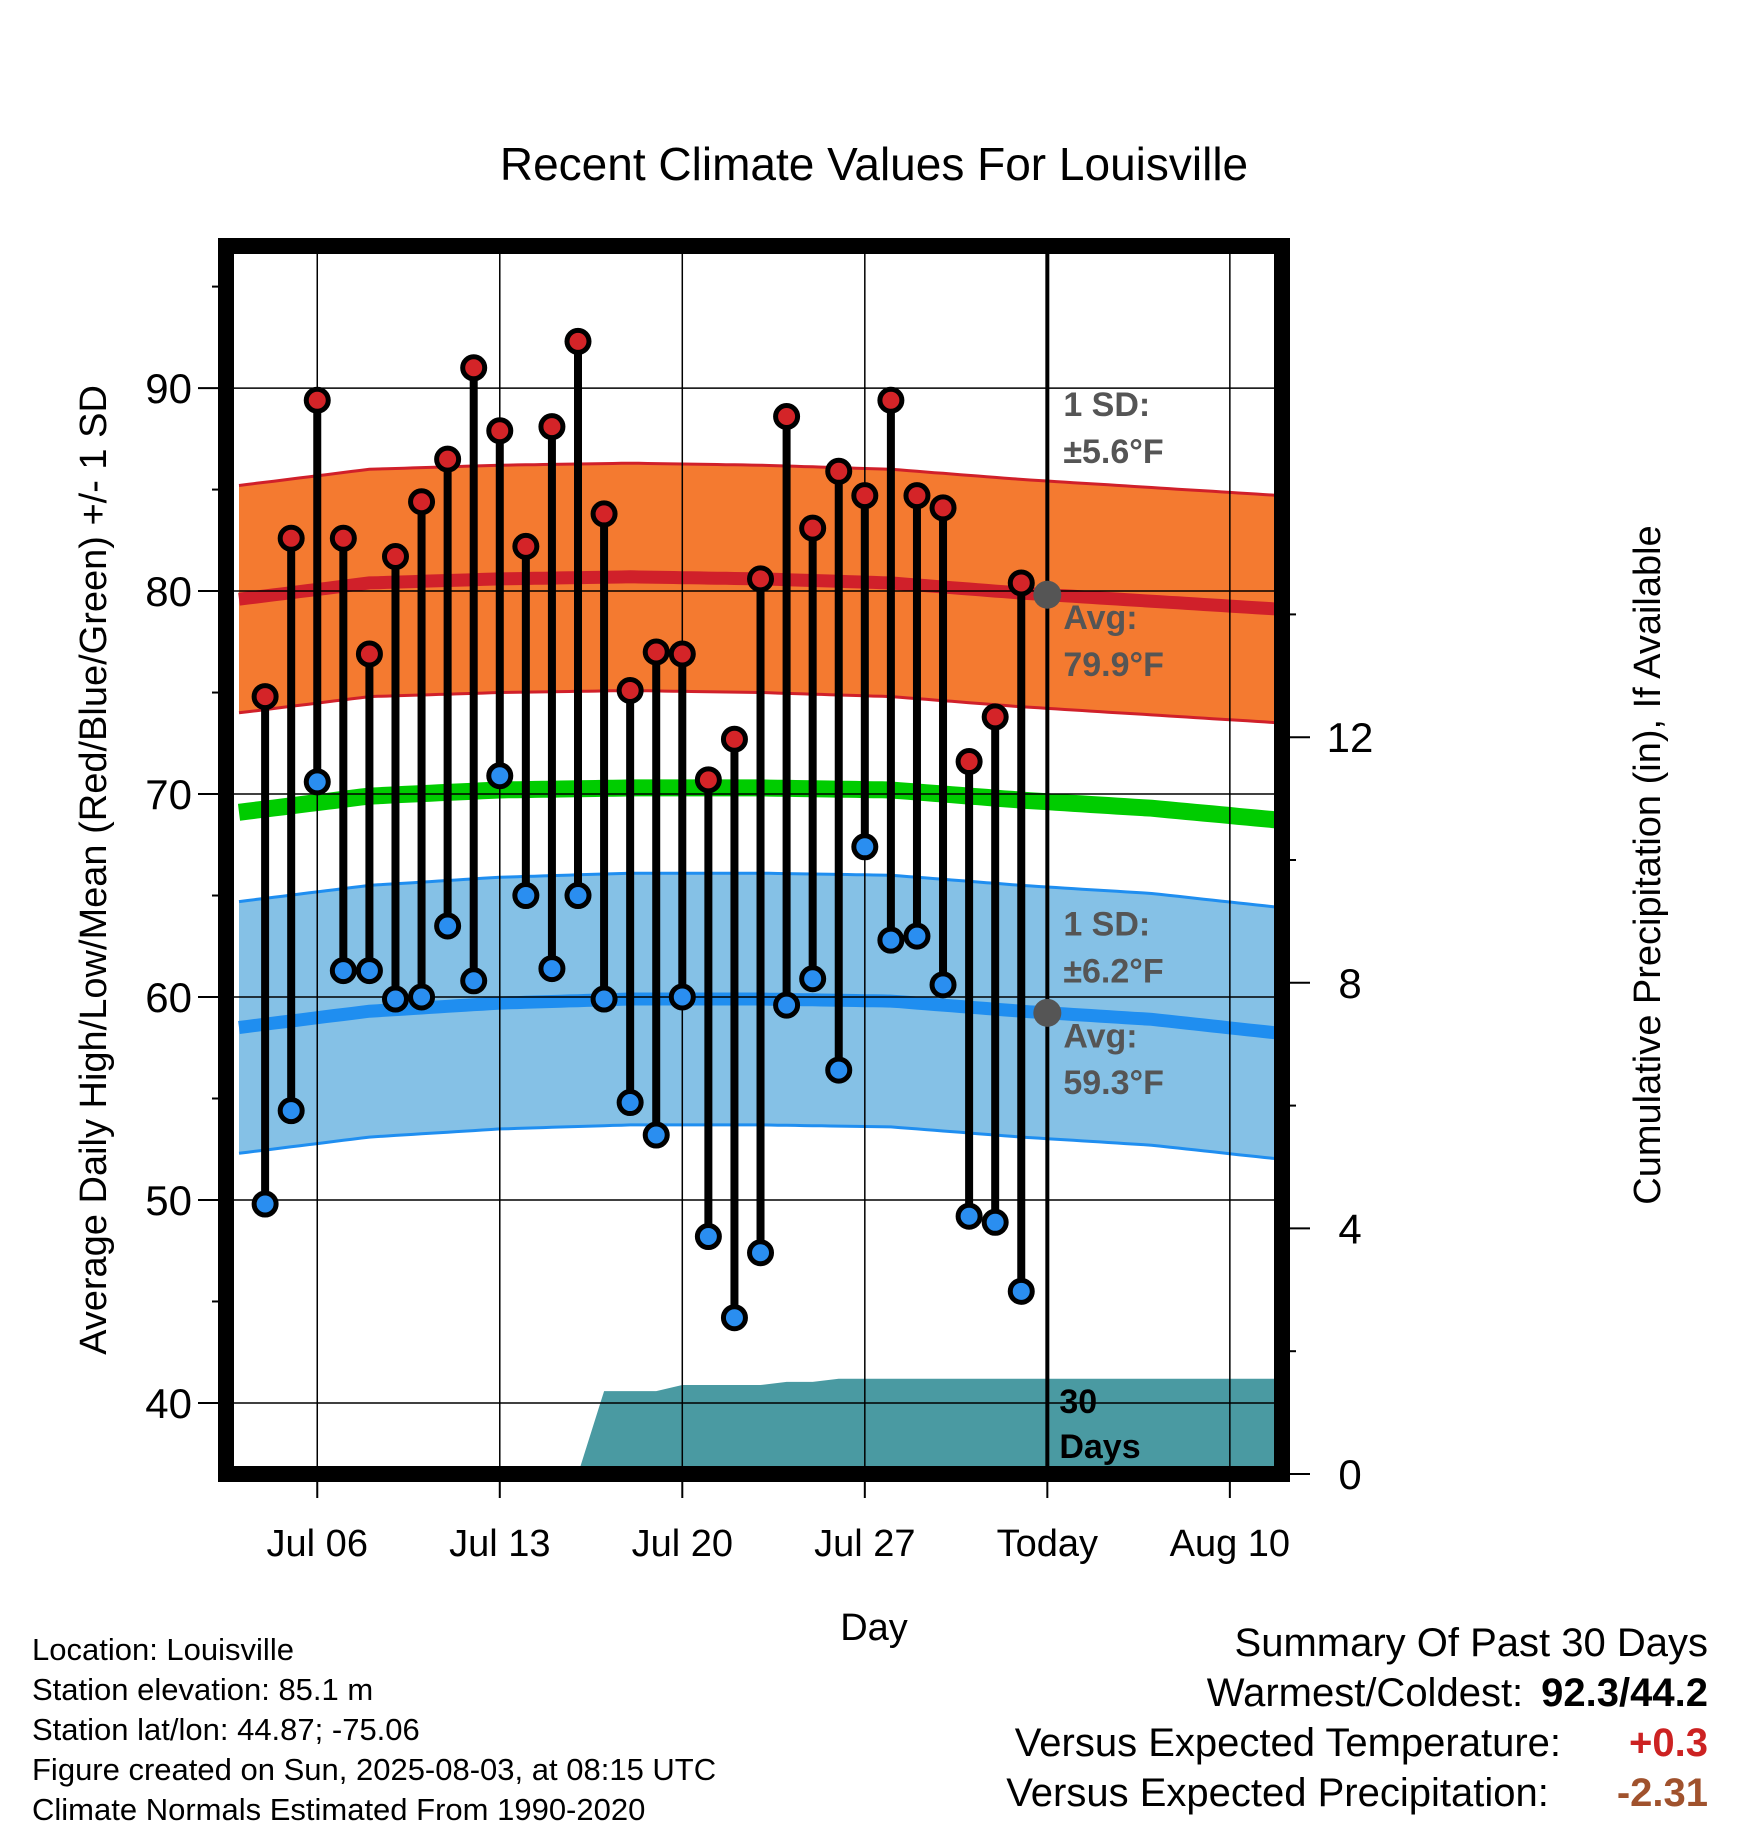 Image resolution: width=1748 pixels, height=1830 pixels. What do you see at coordinates (930, 1426) in the screenshot?
I see `precipitation-area` at bounding box center [930, 1426].